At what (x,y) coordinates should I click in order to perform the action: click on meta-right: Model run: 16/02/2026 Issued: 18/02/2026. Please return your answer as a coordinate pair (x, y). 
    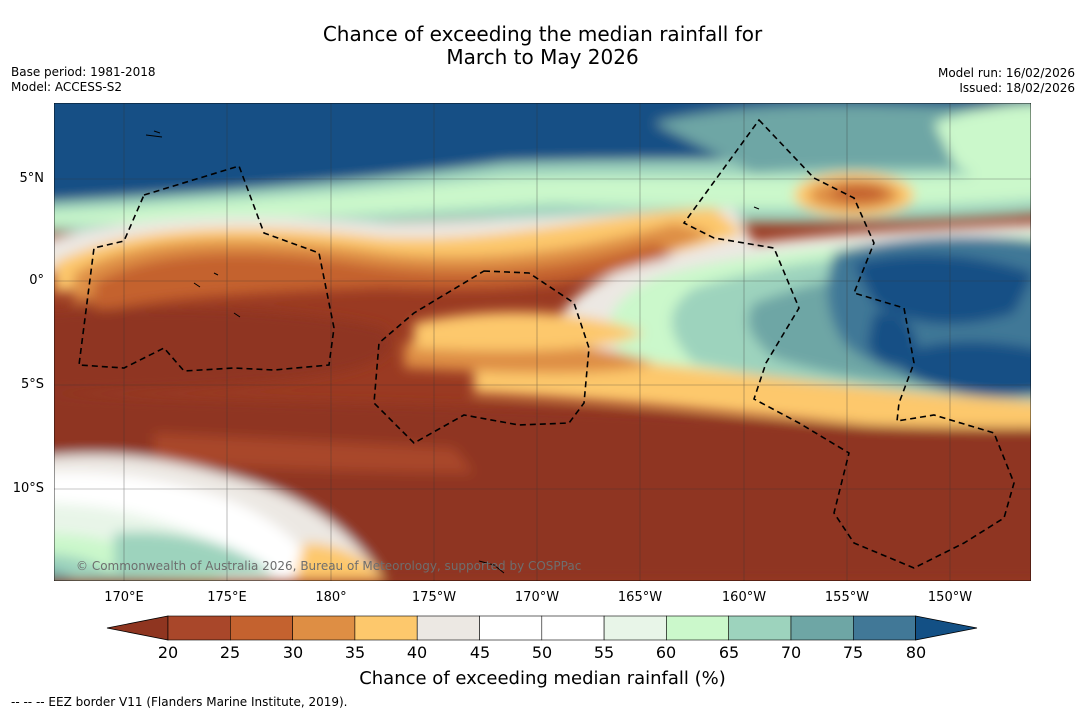
    Looking at the image, I should click on (1006, 81).